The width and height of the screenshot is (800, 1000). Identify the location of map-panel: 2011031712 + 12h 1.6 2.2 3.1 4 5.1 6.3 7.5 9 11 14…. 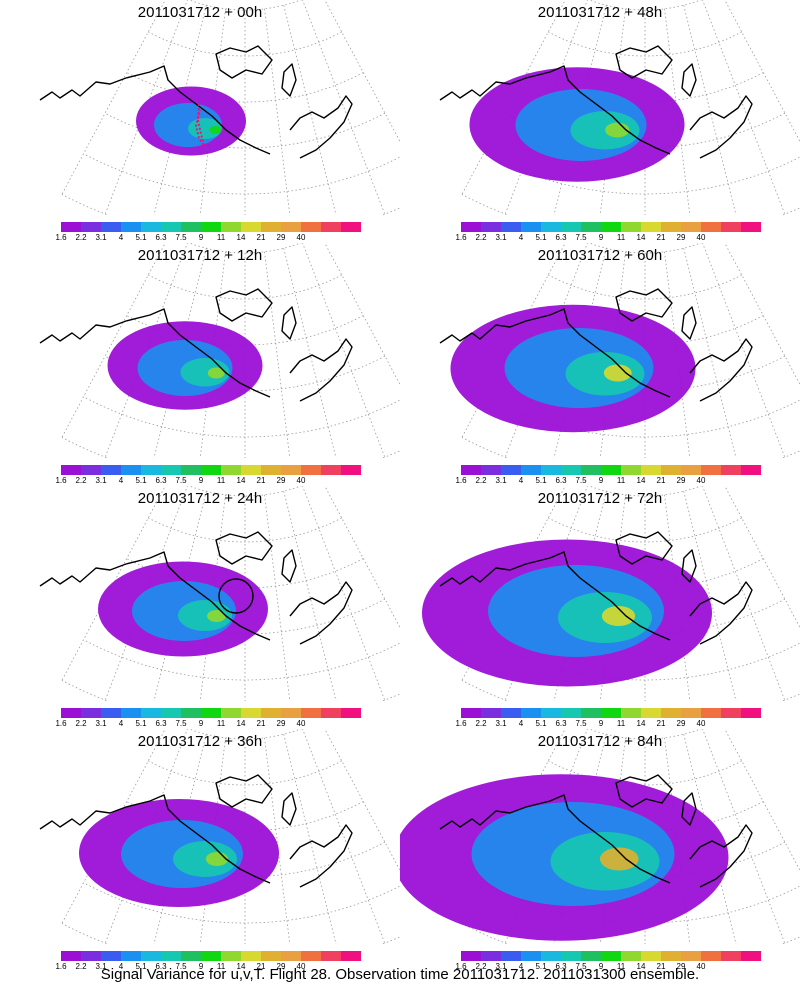
(200, 368).